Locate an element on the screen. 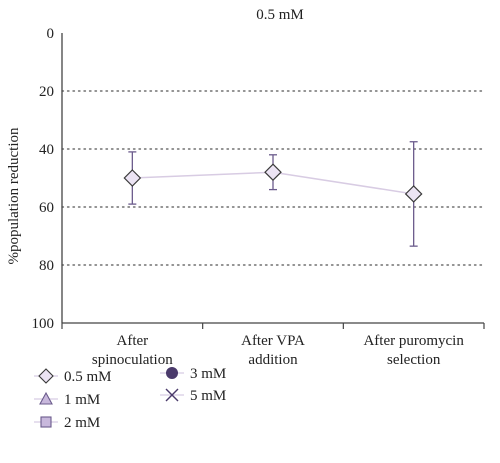 This screenshot has width=500, height=463. legend-marker-square is located at coordinates (46, 422).